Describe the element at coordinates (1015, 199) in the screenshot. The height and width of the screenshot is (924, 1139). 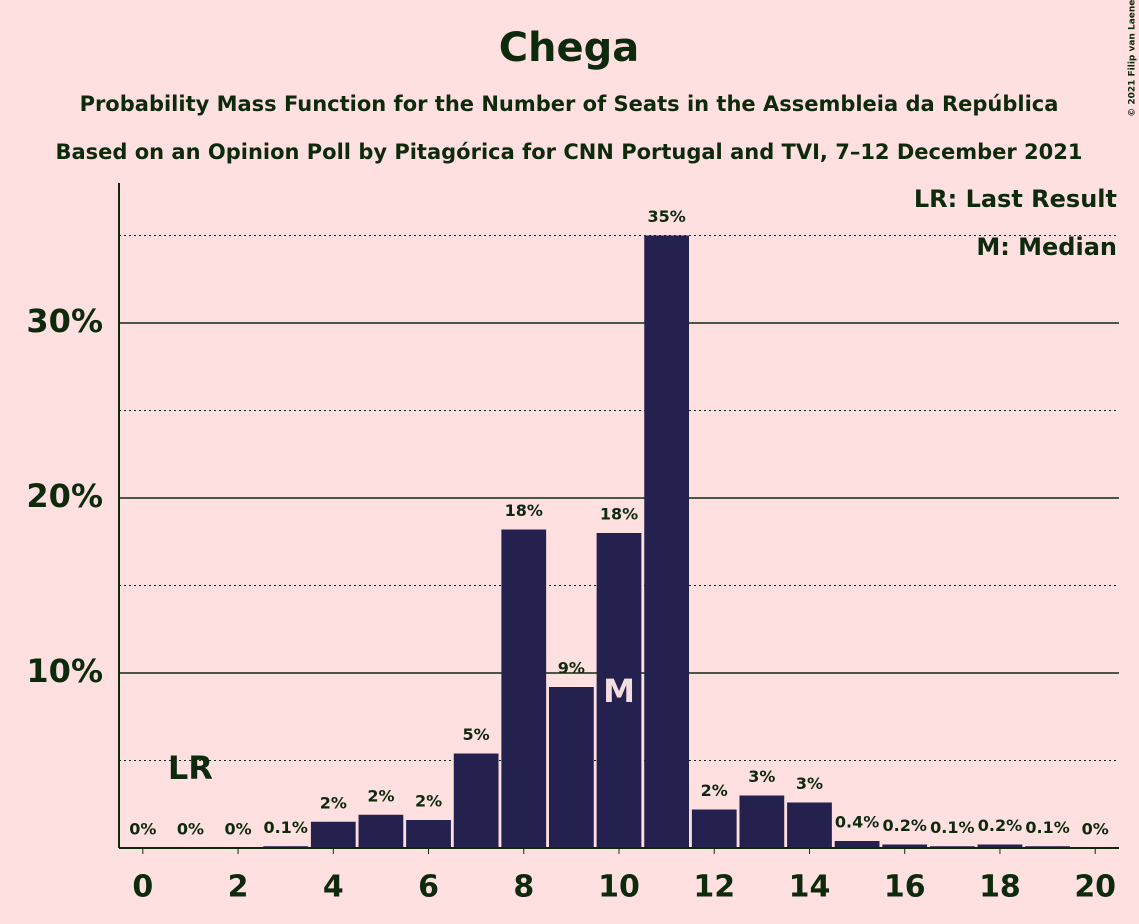
I see `legend-entry: LR: Last Result` at that location.